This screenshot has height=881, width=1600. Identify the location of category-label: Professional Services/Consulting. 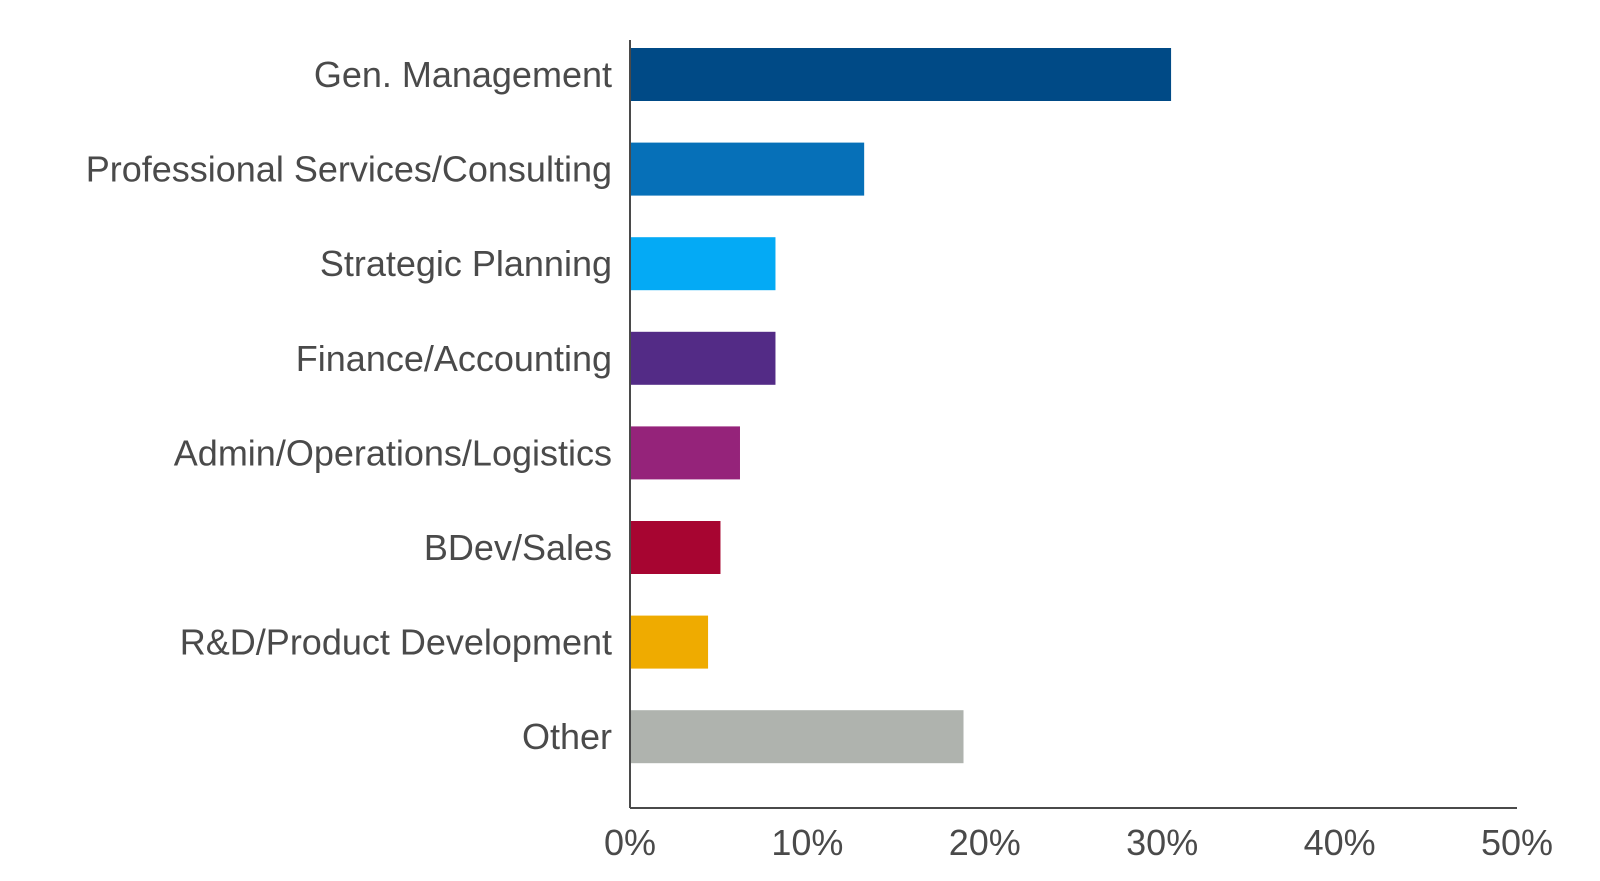
(349, 169).